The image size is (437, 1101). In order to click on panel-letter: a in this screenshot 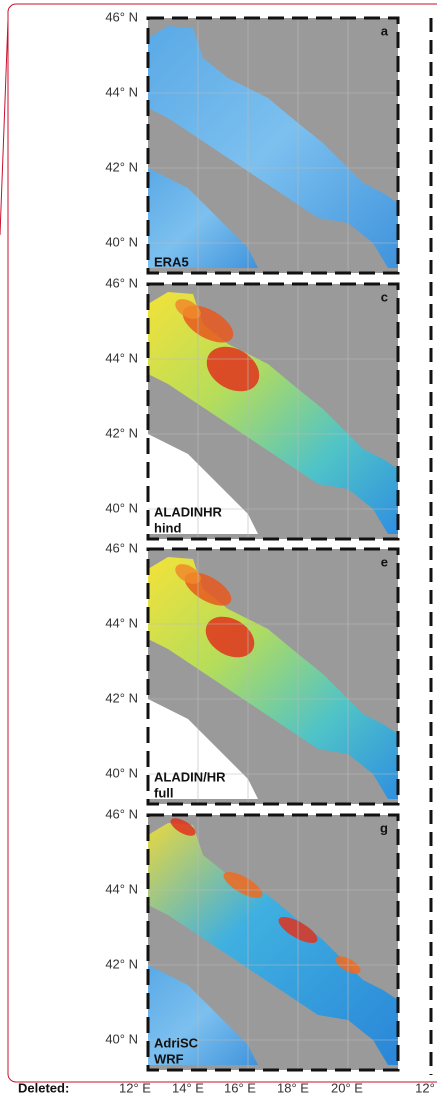, I will do `click(385, 30)`.